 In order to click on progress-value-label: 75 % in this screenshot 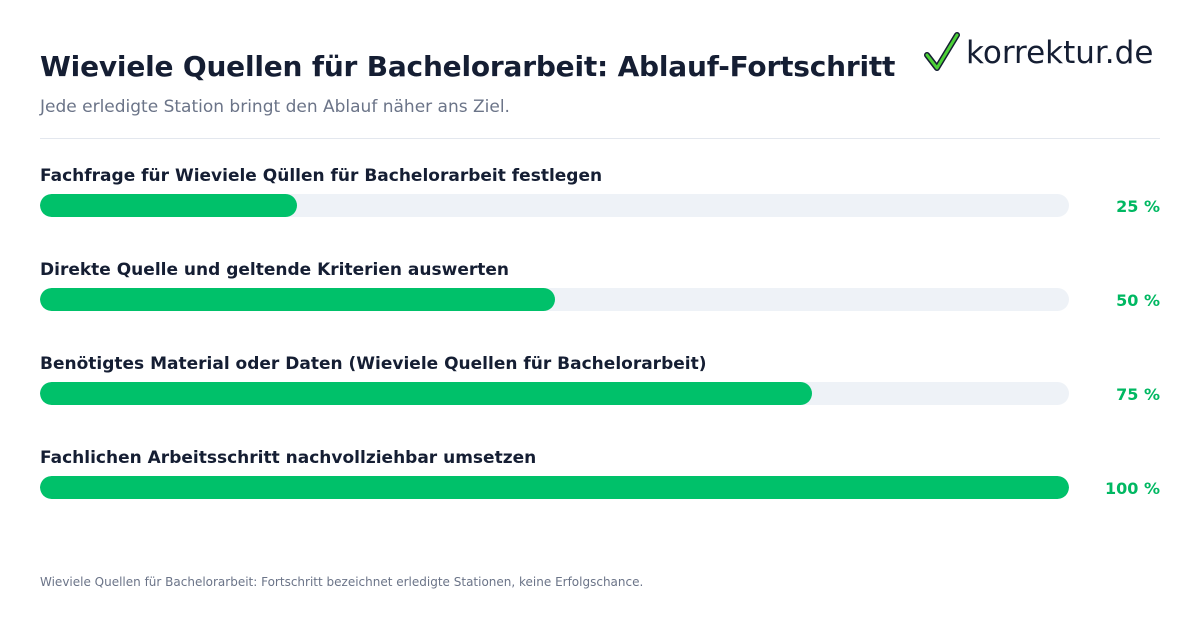, I will do `click(1138, 394)`.